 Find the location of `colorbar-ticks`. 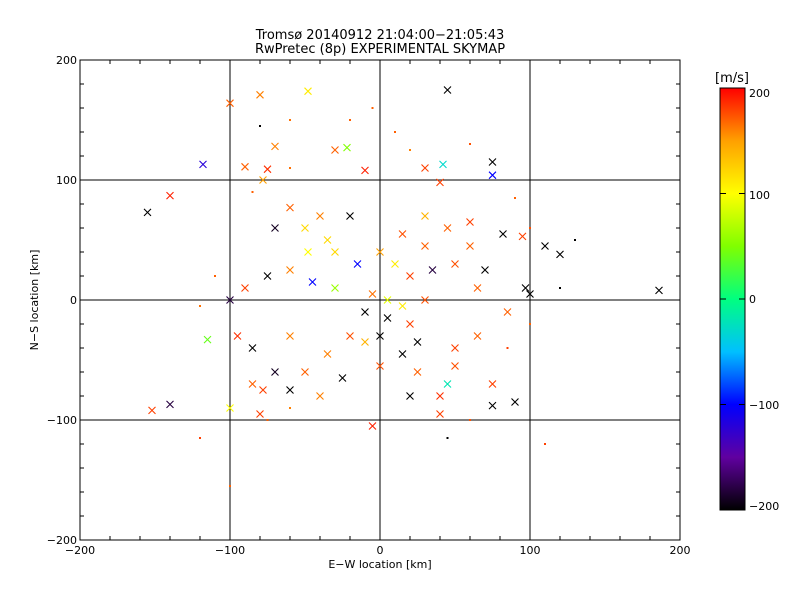

colorbar-ticks is located at coordinates (732, 299).